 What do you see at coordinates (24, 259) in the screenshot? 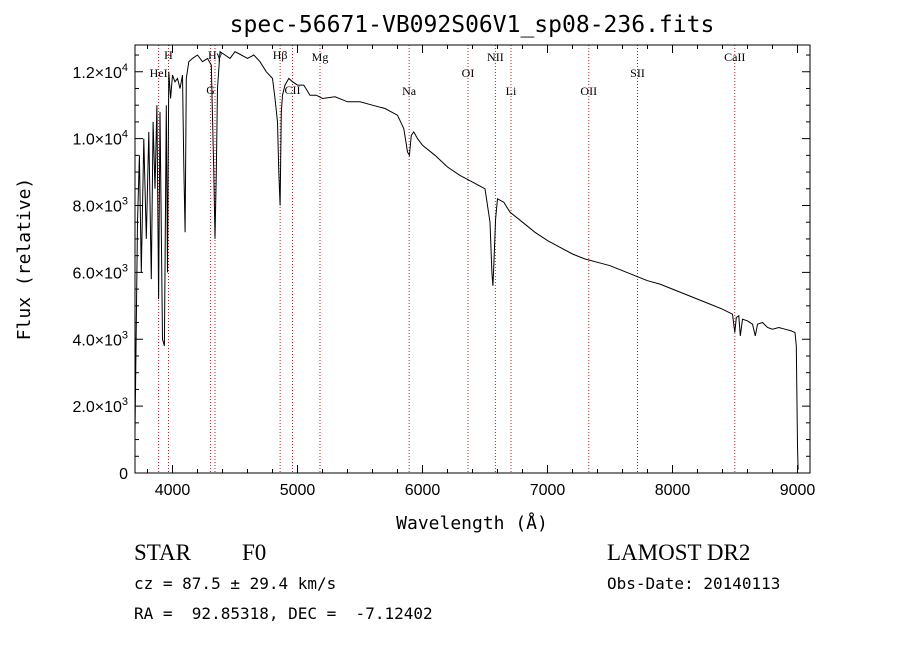
I see `y-axis-label: Flux (relative)` at bounding box center [24, 259].